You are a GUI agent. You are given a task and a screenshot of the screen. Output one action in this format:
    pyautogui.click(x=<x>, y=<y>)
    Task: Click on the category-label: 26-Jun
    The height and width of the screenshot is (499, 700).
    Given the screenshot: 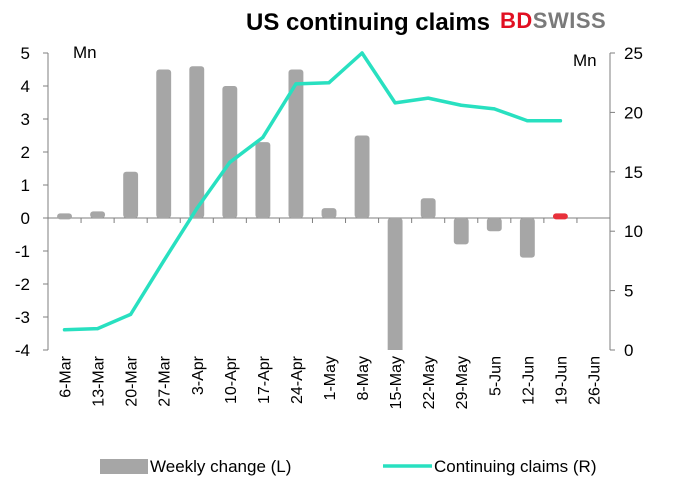 What is the action you would take?
    pyautogui.click(x=594, y=380)
    